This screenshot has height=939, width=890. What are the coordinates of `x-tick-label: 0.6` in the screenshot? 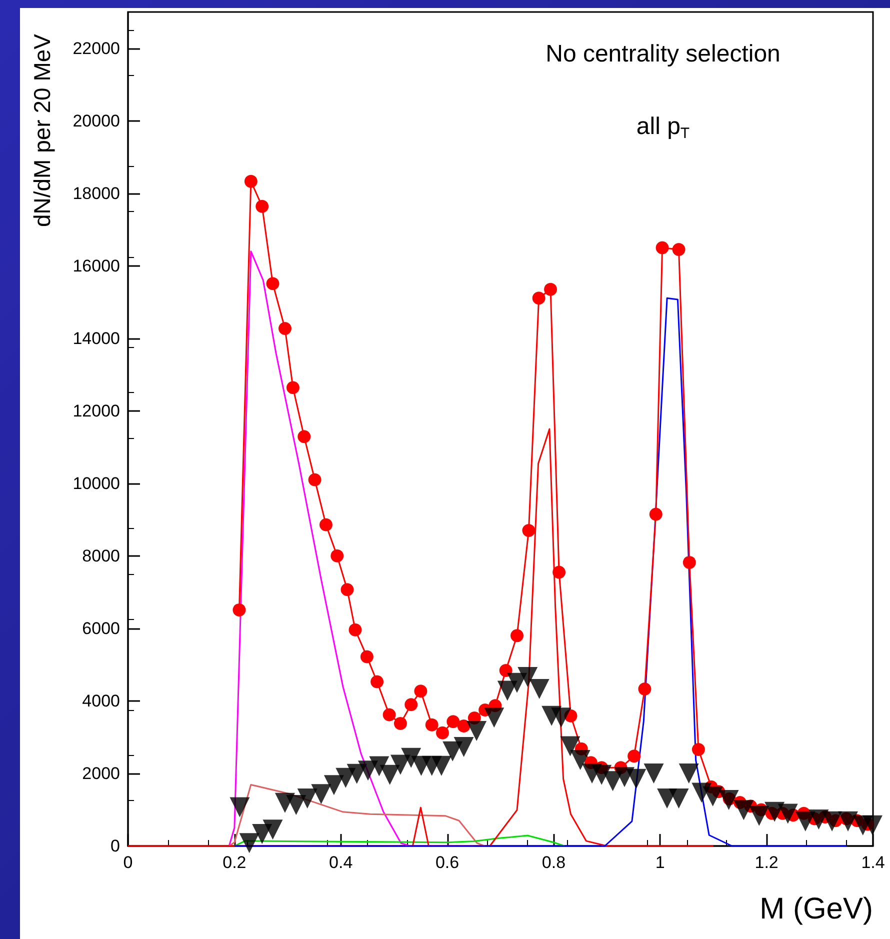 It's located at (447, 862).